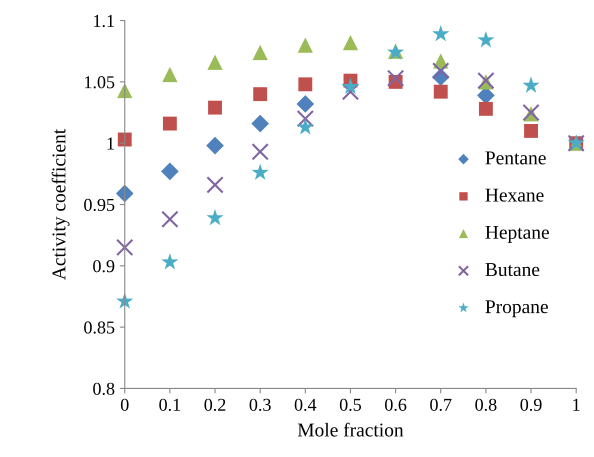 The width and height of the screenshot is (594, 457). I want to click on y-tick-label: 1.1, so click(104, 21).